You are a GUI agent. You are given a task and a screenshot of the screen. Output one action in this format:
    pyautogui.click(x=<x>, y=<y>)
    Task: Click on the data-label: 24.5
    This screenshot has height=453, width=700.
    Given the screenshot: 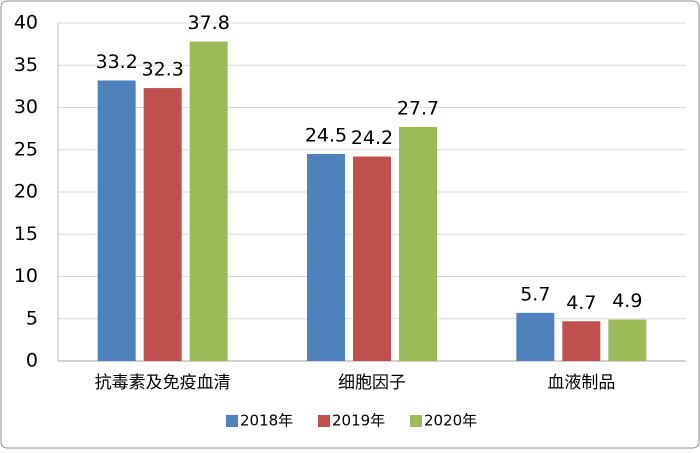 What is the action you would take?
    pyautogui.click(x=326, y=135)
    